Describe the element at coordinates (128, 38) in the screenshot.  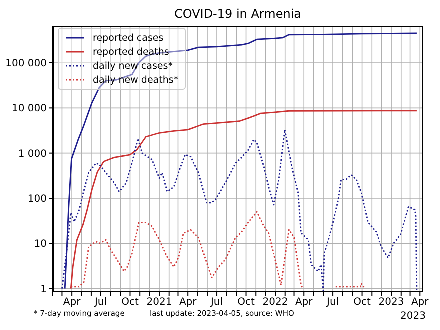
I see `legend-label: reported cases` at that location.